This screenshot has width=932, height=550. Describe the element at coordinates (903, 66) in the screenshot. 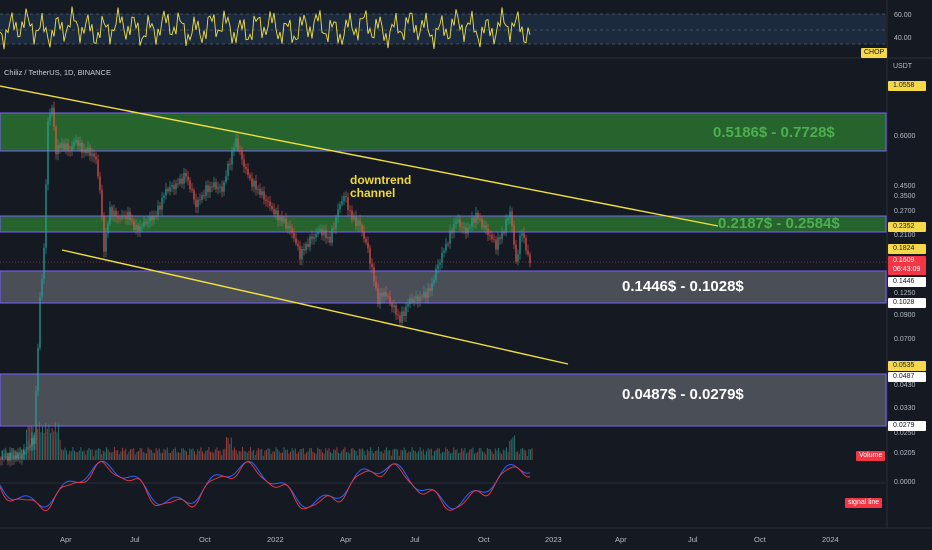

I see `currency-label: USDT` at that location.